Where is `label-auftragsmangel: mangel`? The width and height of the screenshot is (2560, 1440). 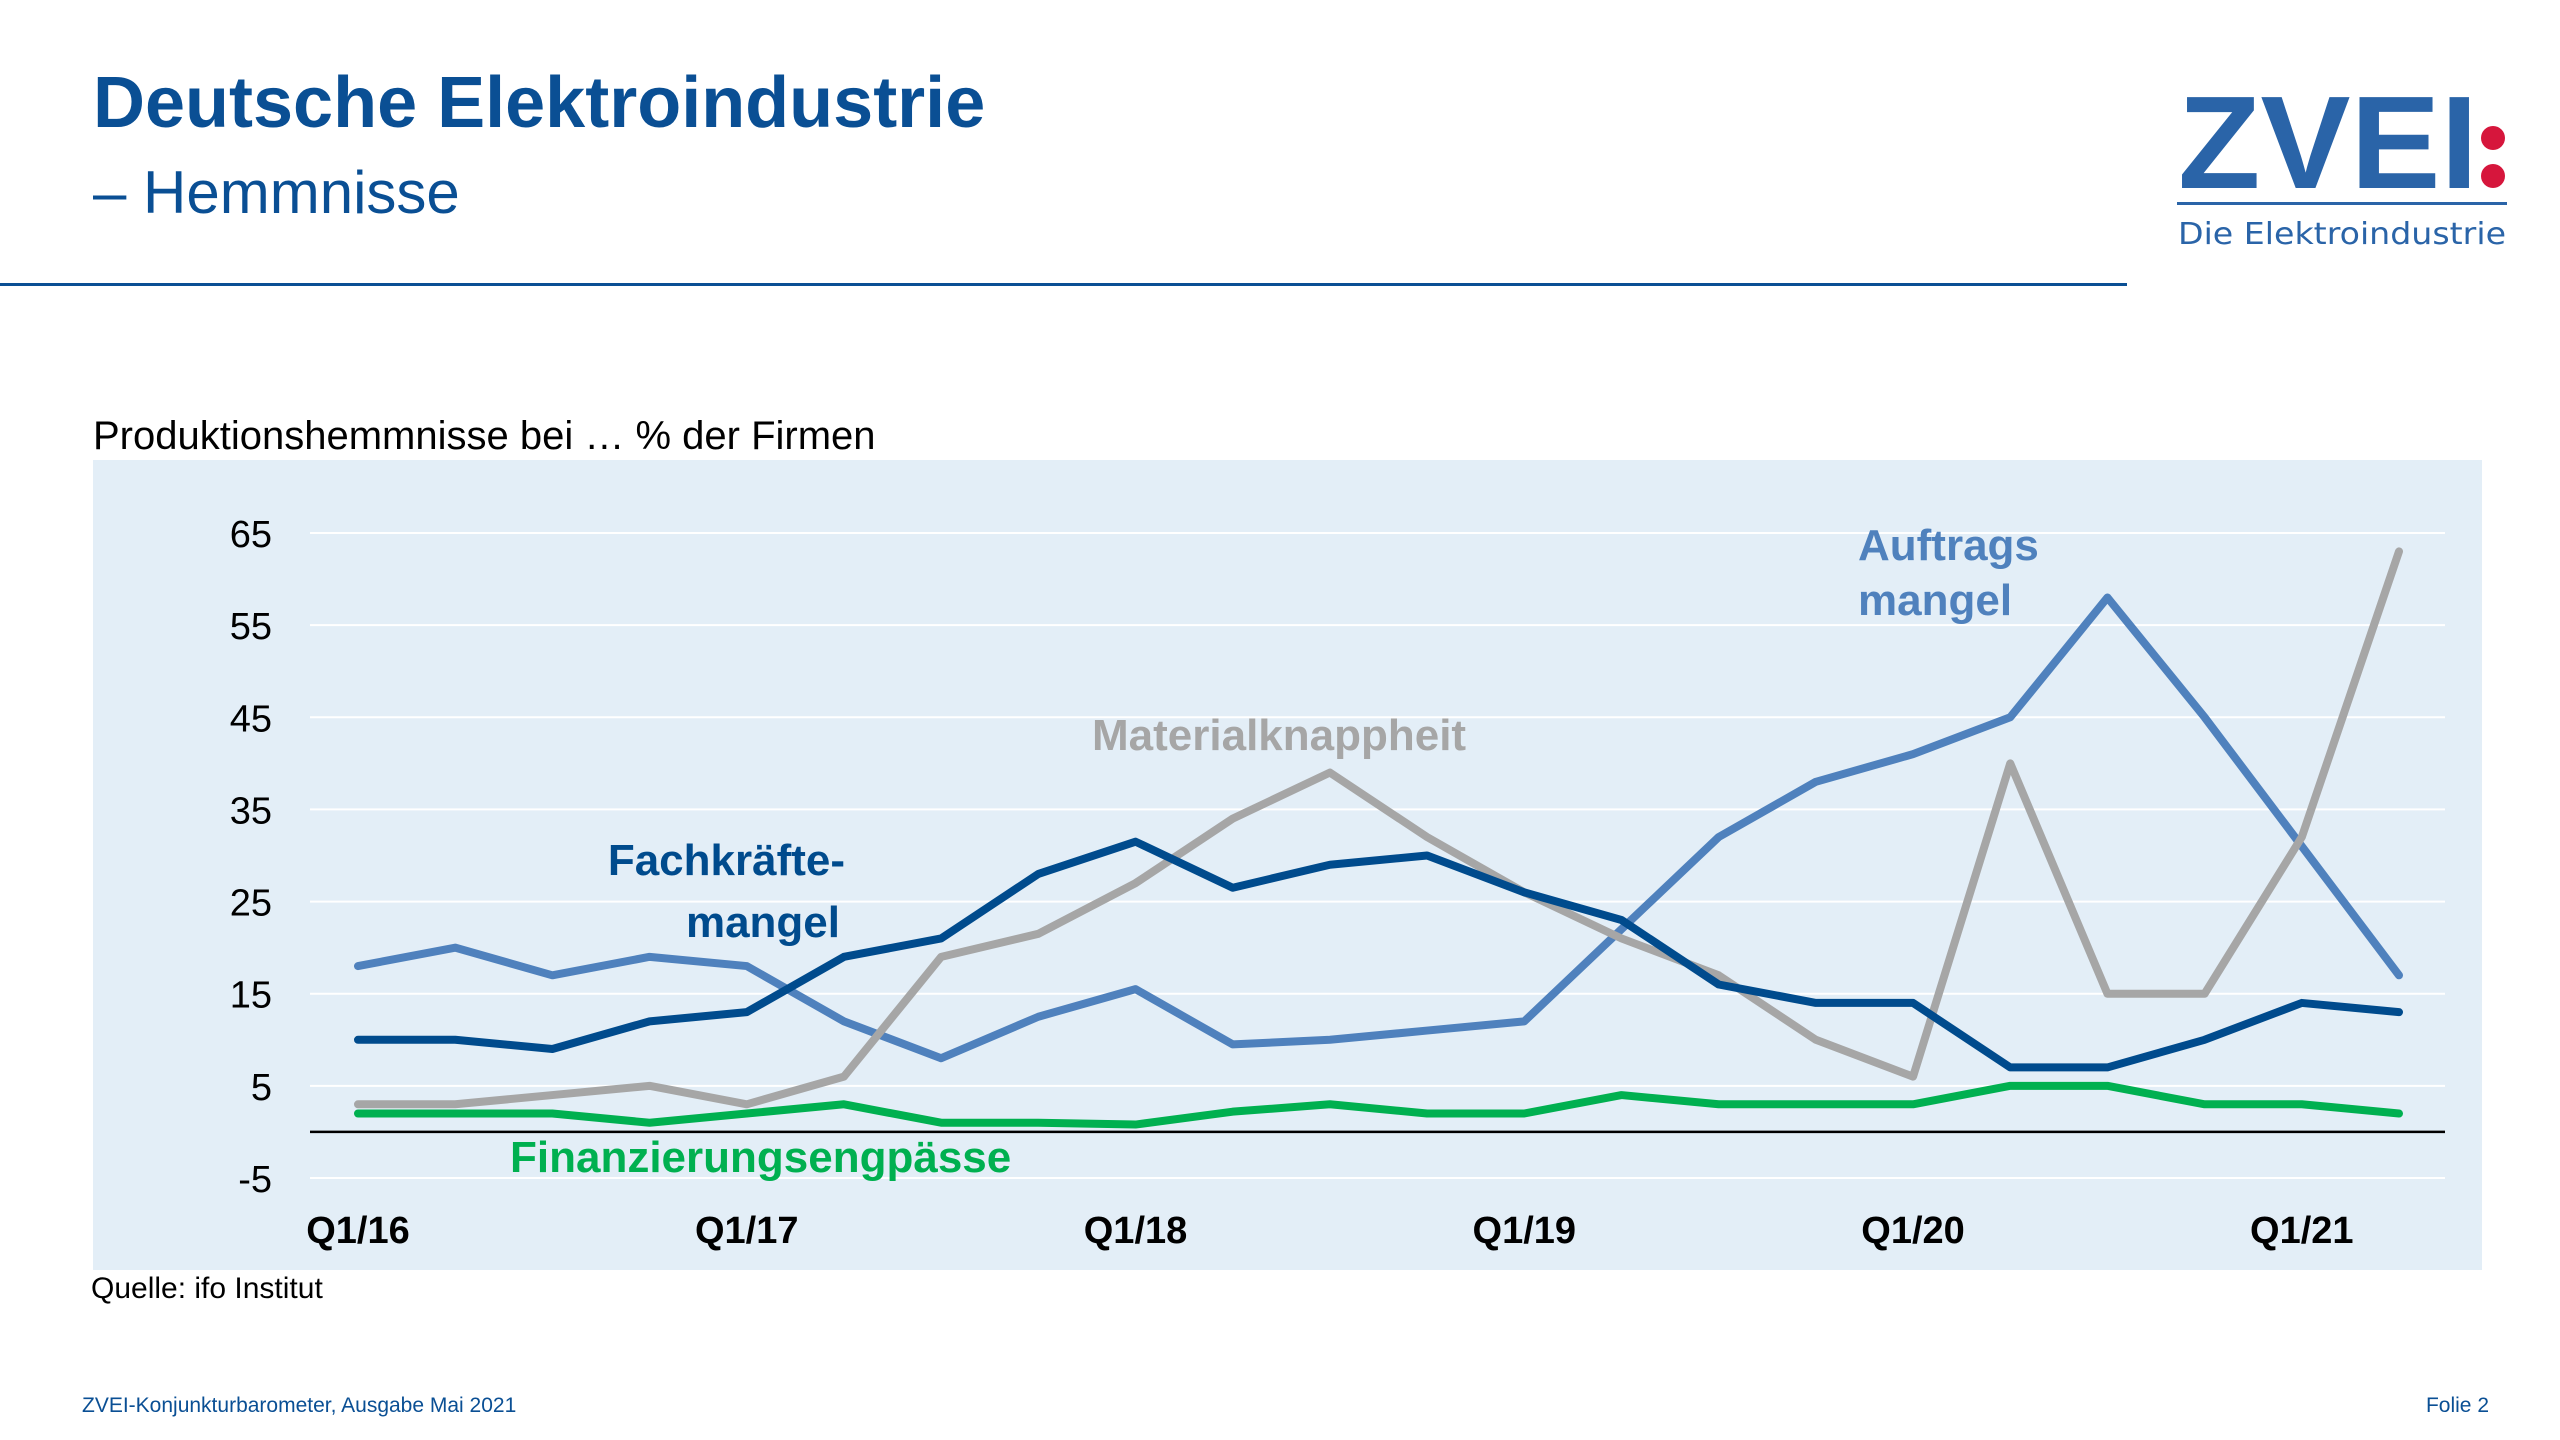
label-auftragsmangel: mangel is located at coordinates (1935, 600).